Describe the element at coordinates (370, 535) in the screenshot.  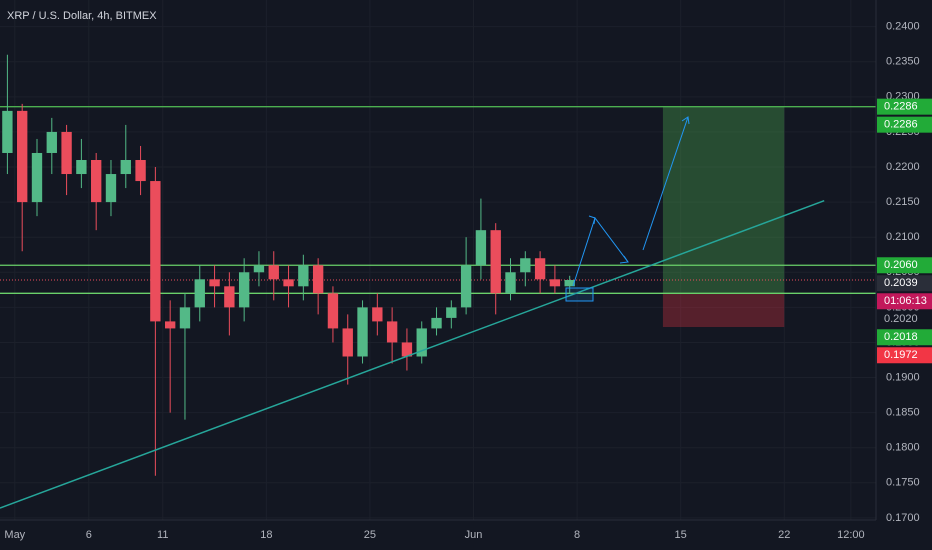
I see `x-tick-label: 25` at that location.